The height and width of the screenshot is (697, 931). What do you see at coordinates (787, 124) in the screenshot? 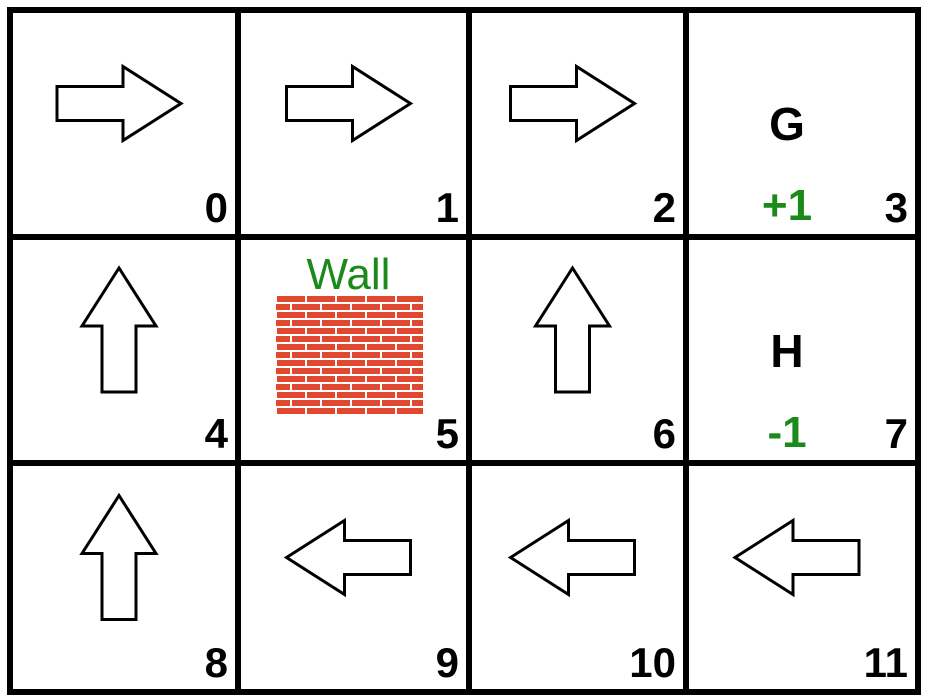
I see `terminal-letter: G` at bounding box center [787, 124].